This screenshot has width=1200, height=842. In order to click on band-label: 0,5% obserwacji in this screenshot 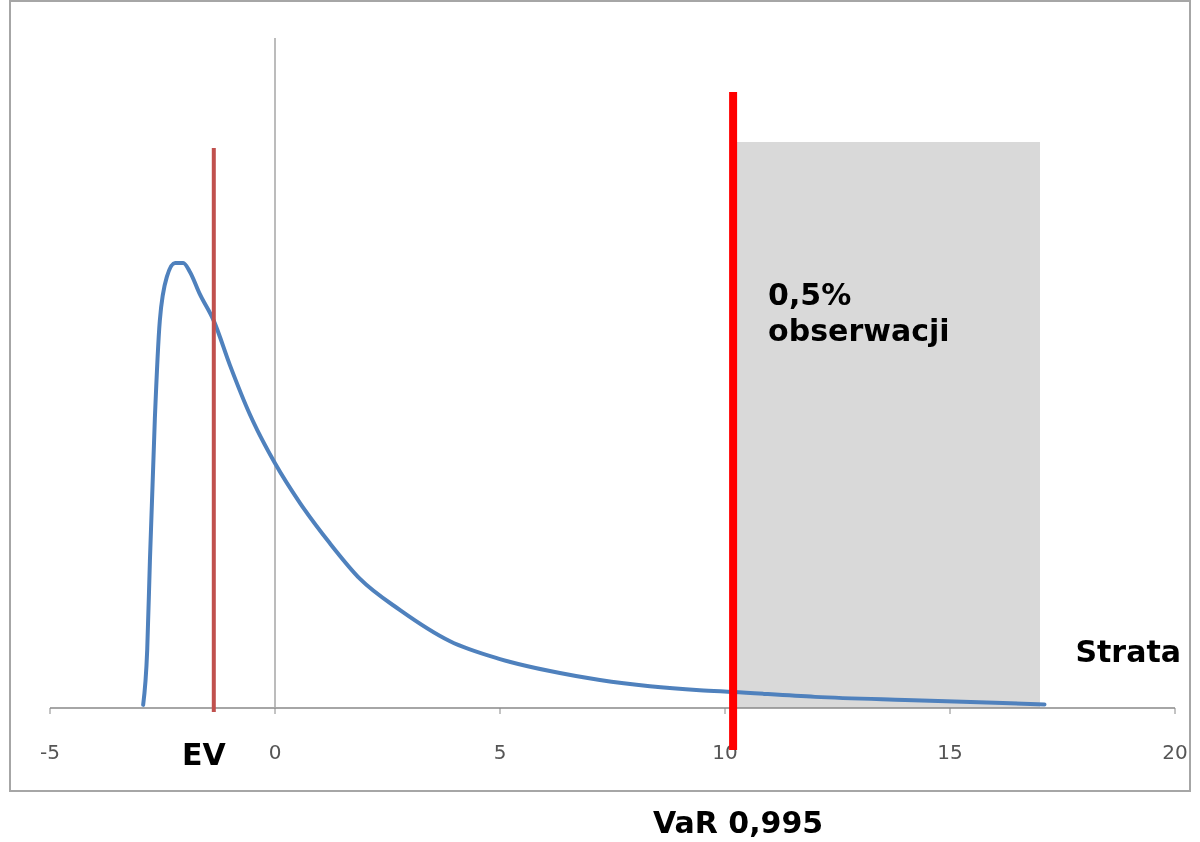, I will do `click(859, 312)`.